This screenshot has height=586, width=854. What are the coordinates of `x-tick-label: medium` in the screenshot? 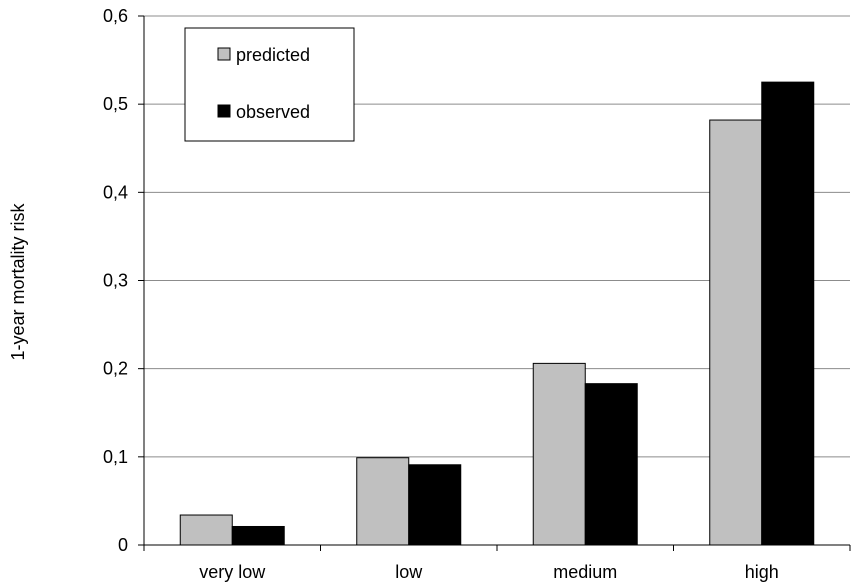 It's located at (585, 572).